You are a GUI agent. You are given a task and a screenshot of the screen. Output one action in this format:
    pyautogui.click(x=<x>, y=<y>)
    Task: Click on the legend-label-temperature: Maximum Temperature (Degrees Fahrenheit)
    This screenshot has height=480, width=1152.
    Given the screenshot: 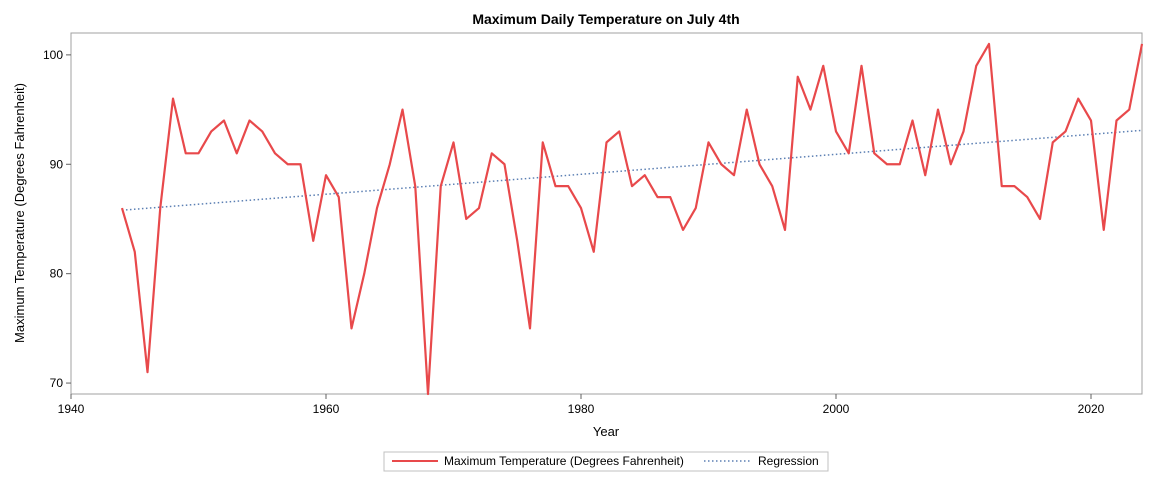 What is the action you would take?
    pyautogui.click(x=564, y=461)
    